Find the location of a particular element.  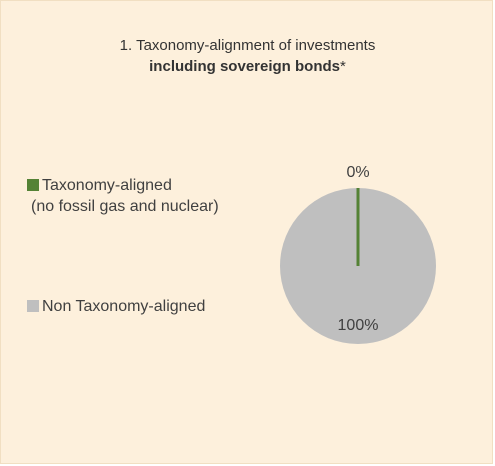

legend-label-non-taxonomy-aligned: Non Taxonomy-aligned is located at coordinates (124, 306).